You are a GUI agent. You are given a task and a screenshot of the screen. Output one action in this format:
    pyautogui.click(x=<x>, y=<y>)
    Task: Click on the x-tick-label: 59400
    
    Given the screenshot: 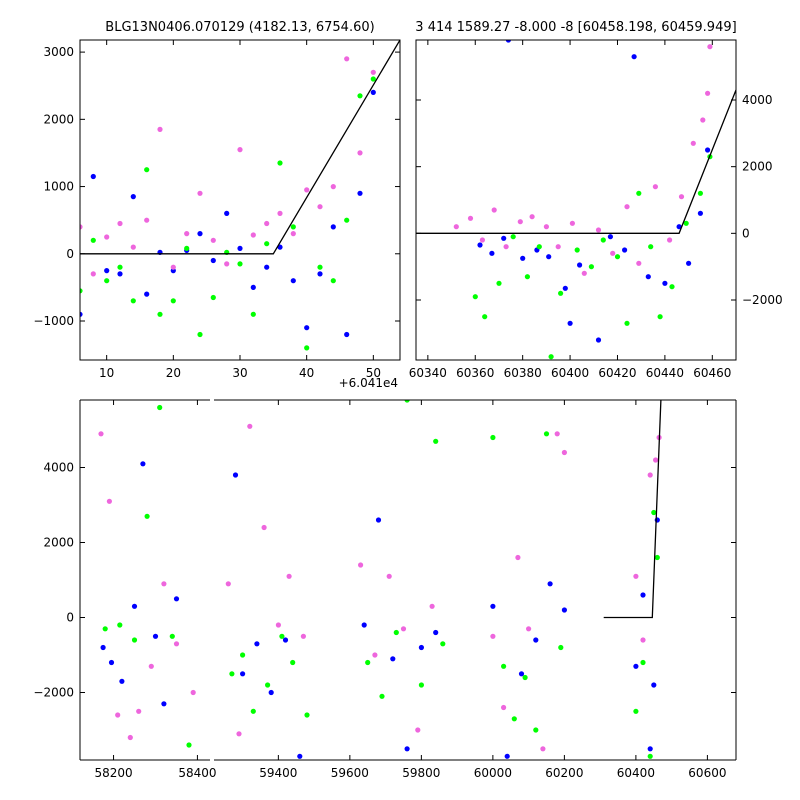 What is the action you would take?
    pyautogui.click(x=278, y=773)
    